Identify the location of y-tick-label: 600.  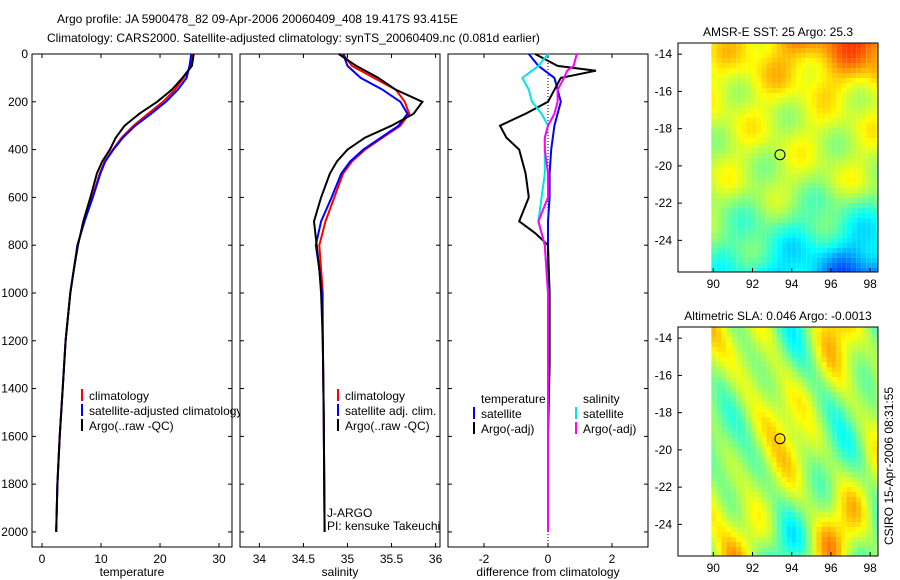
(18, 197).